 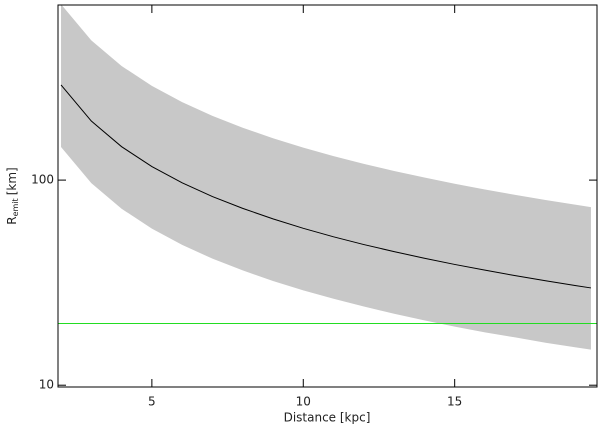 What do you see at coordinates (152, 402) in the screenshot?
I see `x-tick-label: 5` at bounding box center [152, 402].